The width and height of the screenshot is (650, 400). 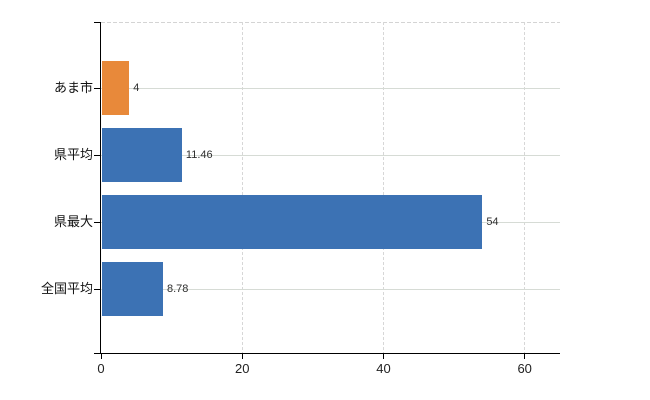 I want to click on bar-value-label: 54, so click(x=492, y=222).